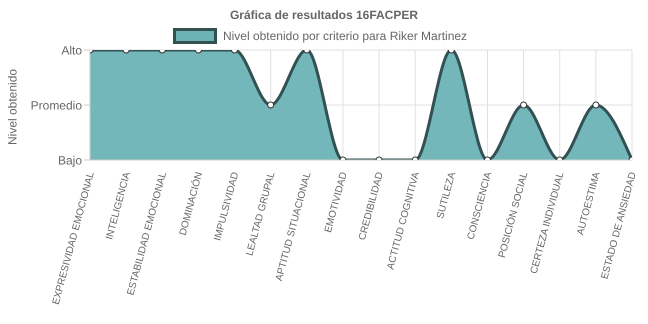 This screenshot has height=324, width=648. What do you see at coordinates (324, 16) in the screenshot?
I see `chart-title: Gráfica de resultados 16FACPER` at bounding box center [324, 16].